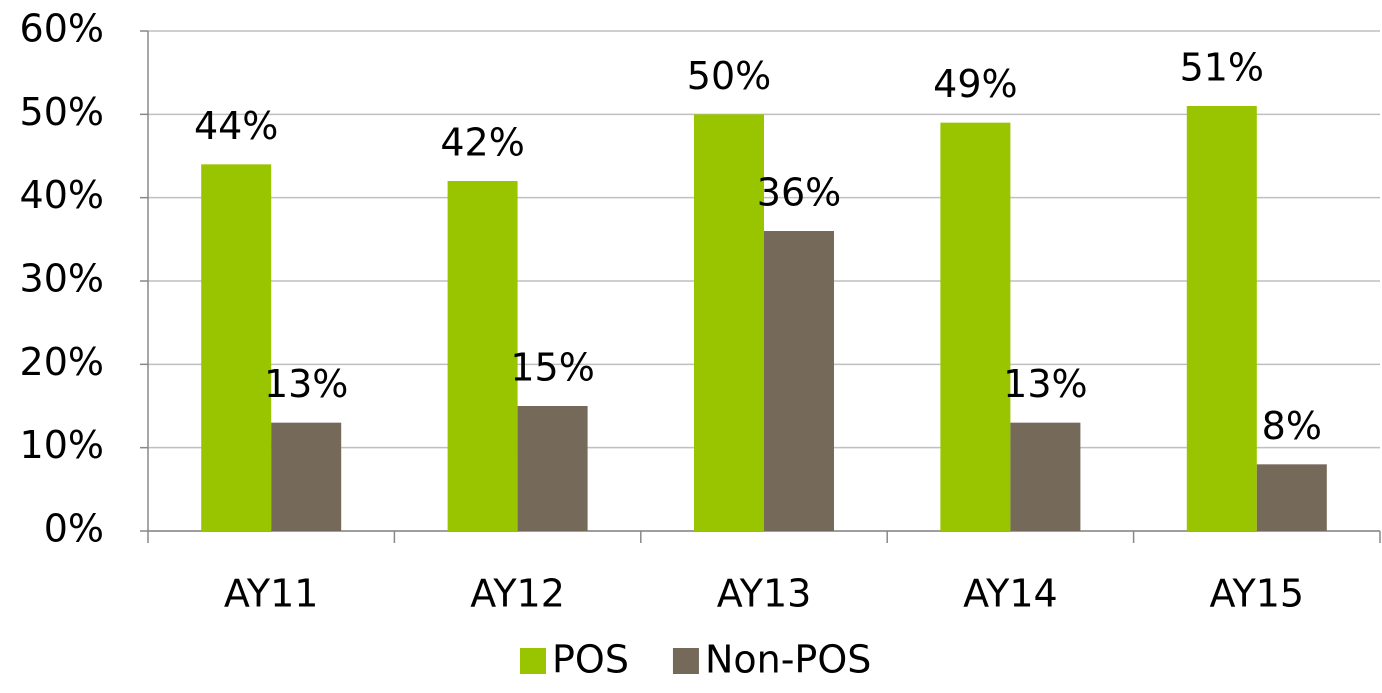  What do you see at coordinates (1222, 68) in the screenshot?
I see `data-label: 51%` at bounding box center [1222, 68].